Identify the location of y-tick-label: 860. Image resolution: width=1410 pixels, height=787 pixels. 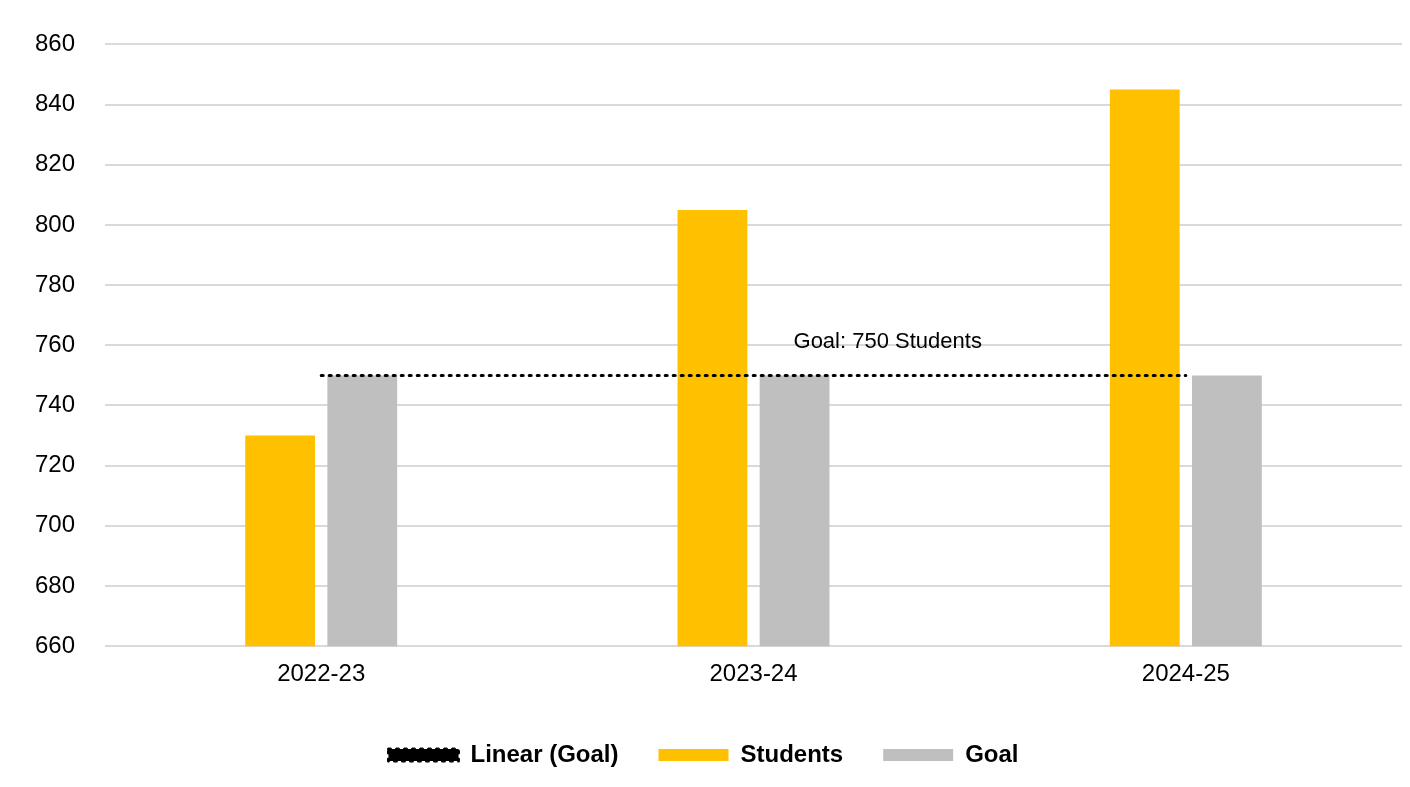
(55, 43).